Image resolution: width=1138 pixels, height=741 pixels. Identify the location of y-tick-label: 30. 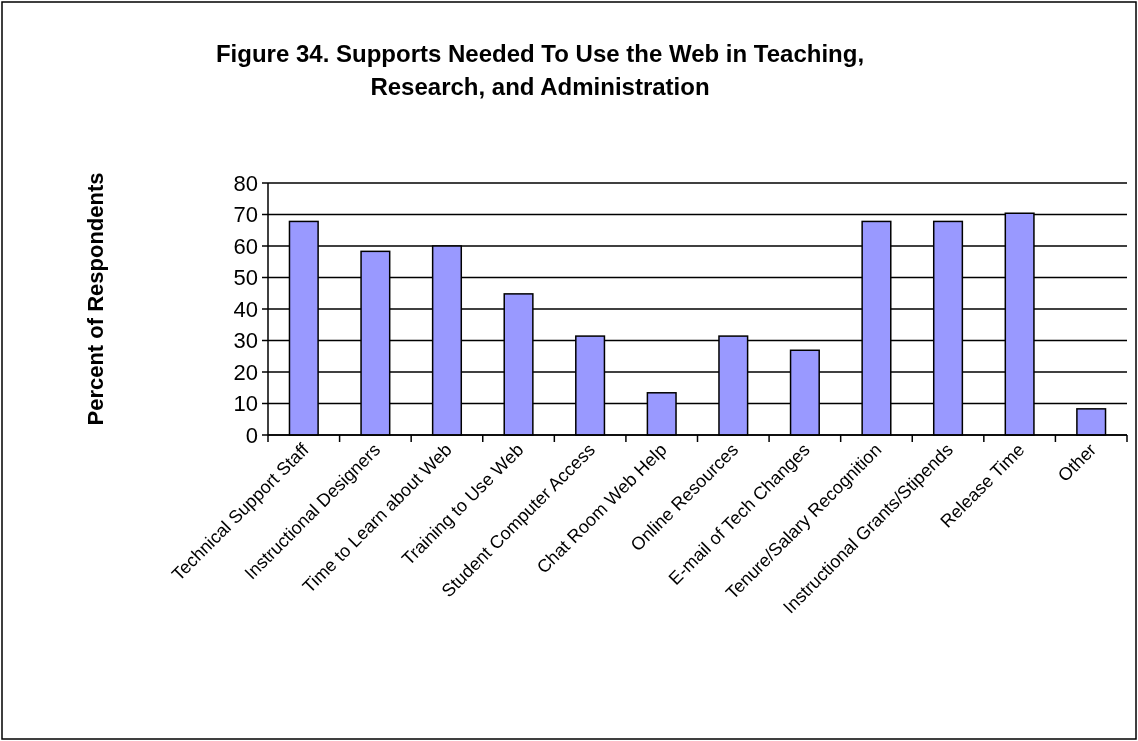
(245, 341).